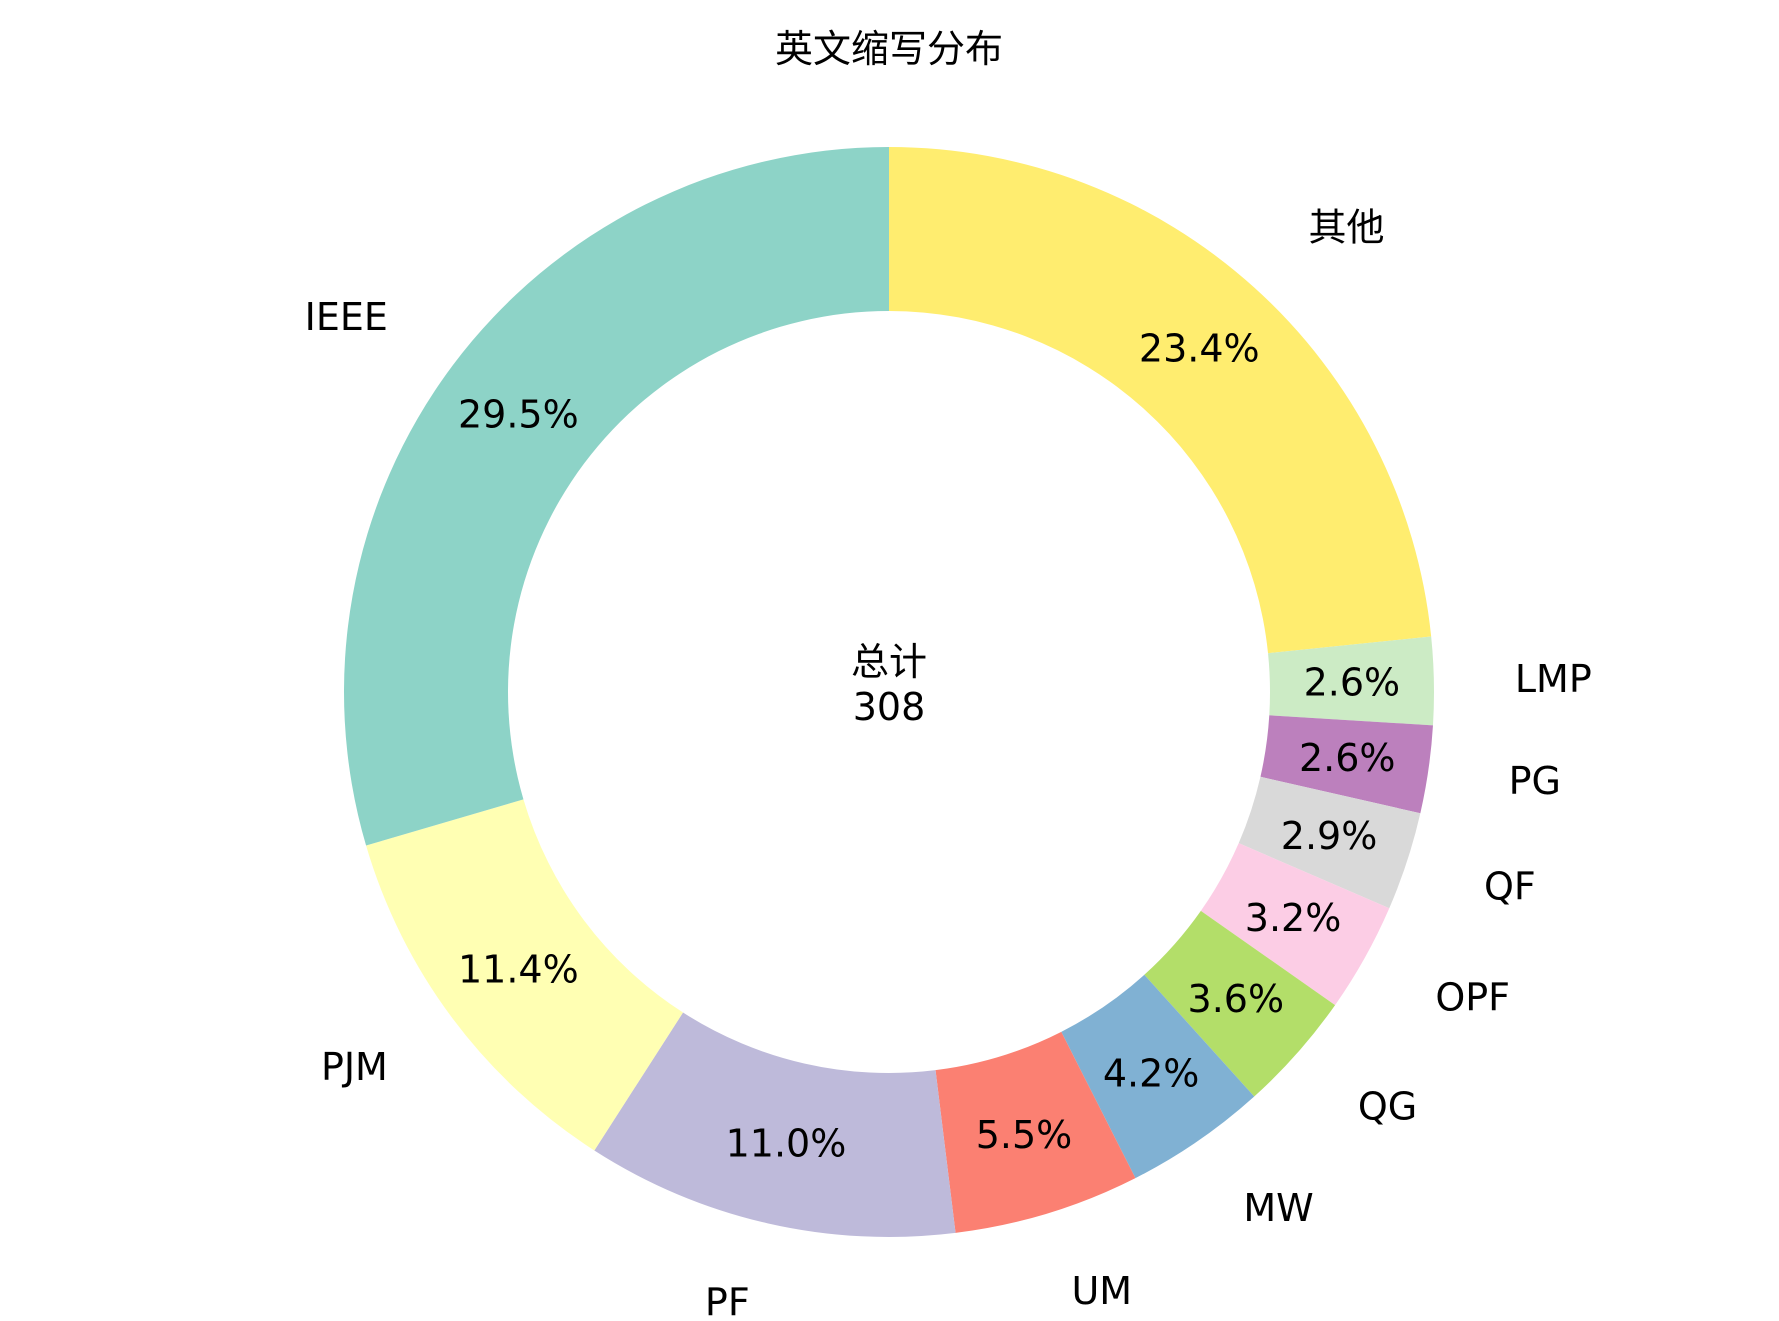 This screenshot has height=1321, width=1779. I want to click on slice-PG, so click(1346, 764).